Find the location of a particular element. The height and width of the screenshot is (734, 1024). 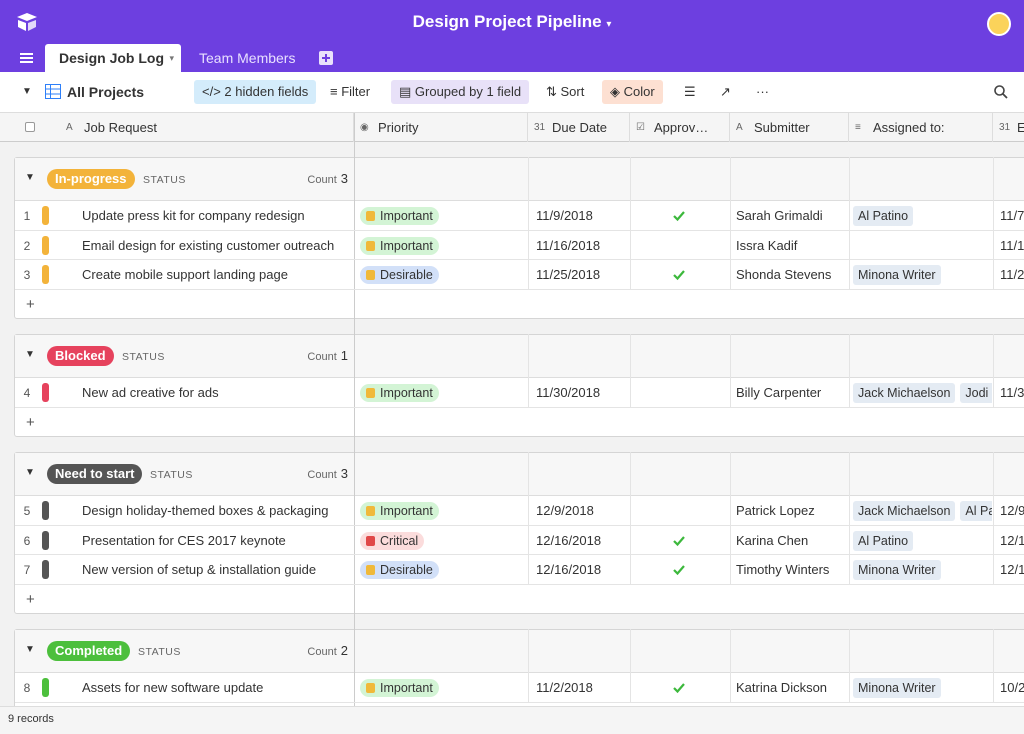

button-label: Grouped by 1 field is located at coordinates (468, 91).